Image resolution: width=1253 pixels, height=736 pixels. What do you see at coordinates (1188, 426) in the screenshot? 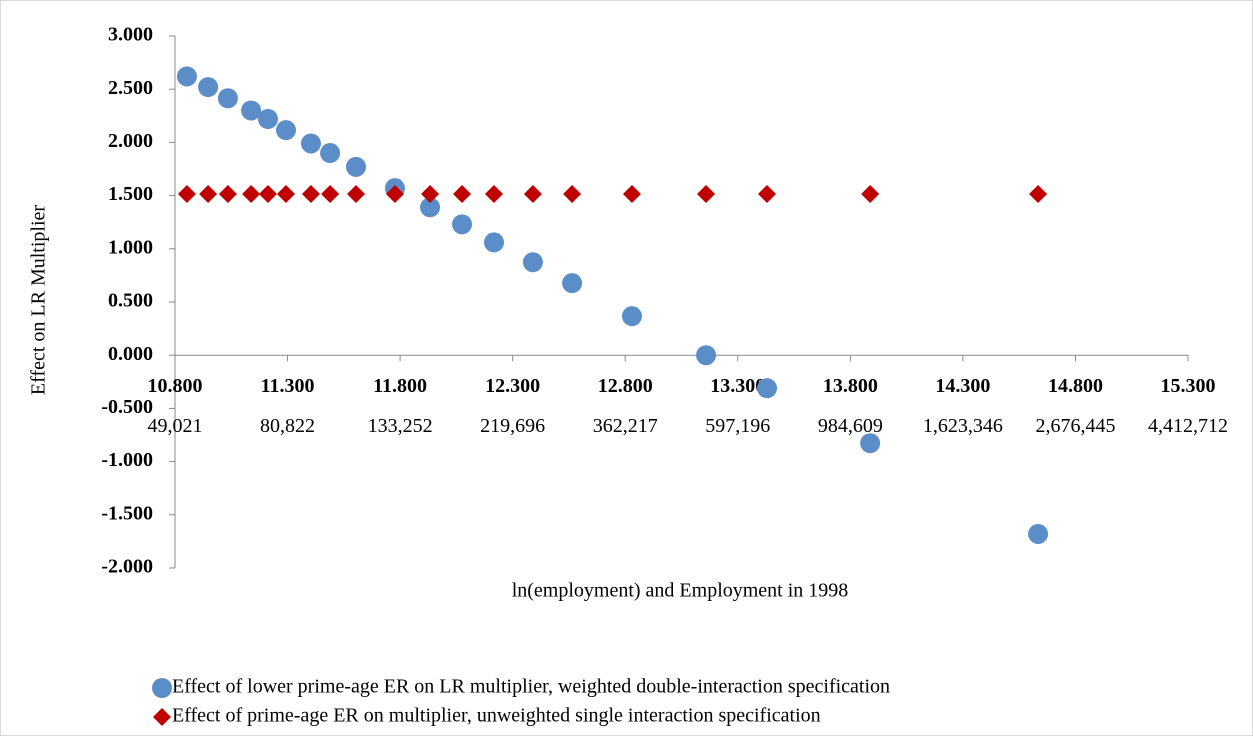
I see `x-tick-secondary-label: 4,412,712` at bounding box center [1188, 426].